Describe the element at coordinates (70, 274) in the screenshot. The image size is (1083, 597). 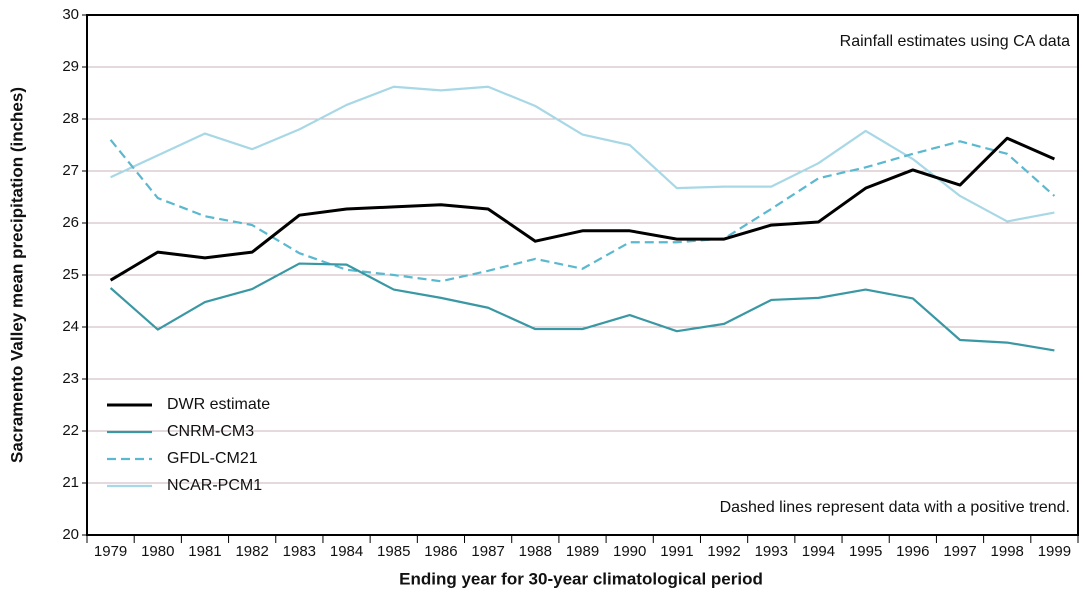
I see `y-tick-label: 25` at that location.